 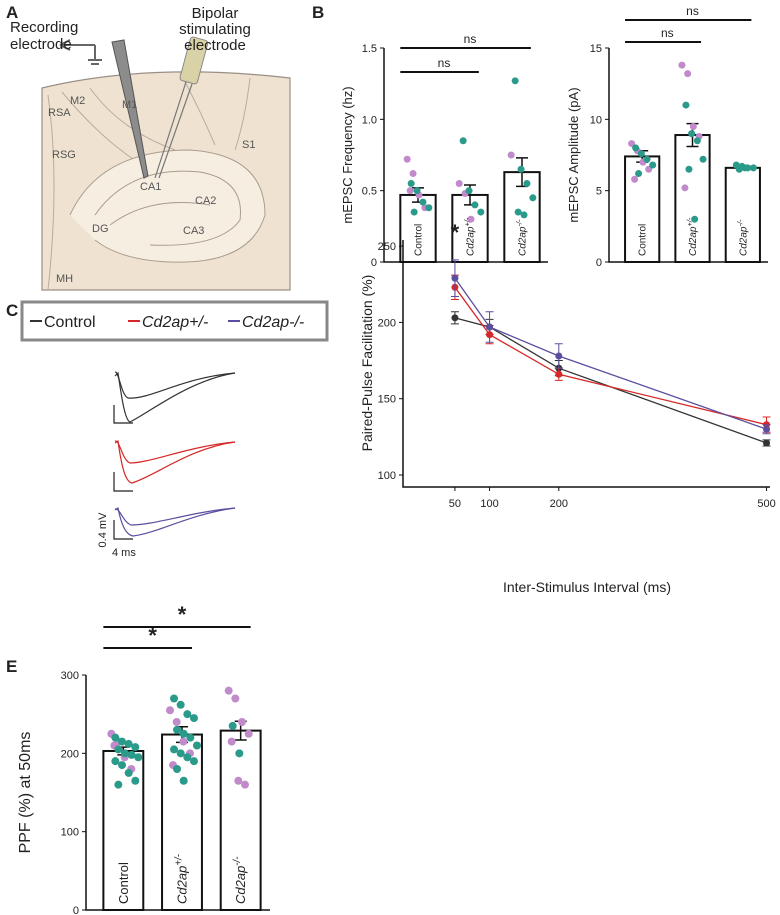 I want to click on cortex-lines, so click(x=149, y=181).